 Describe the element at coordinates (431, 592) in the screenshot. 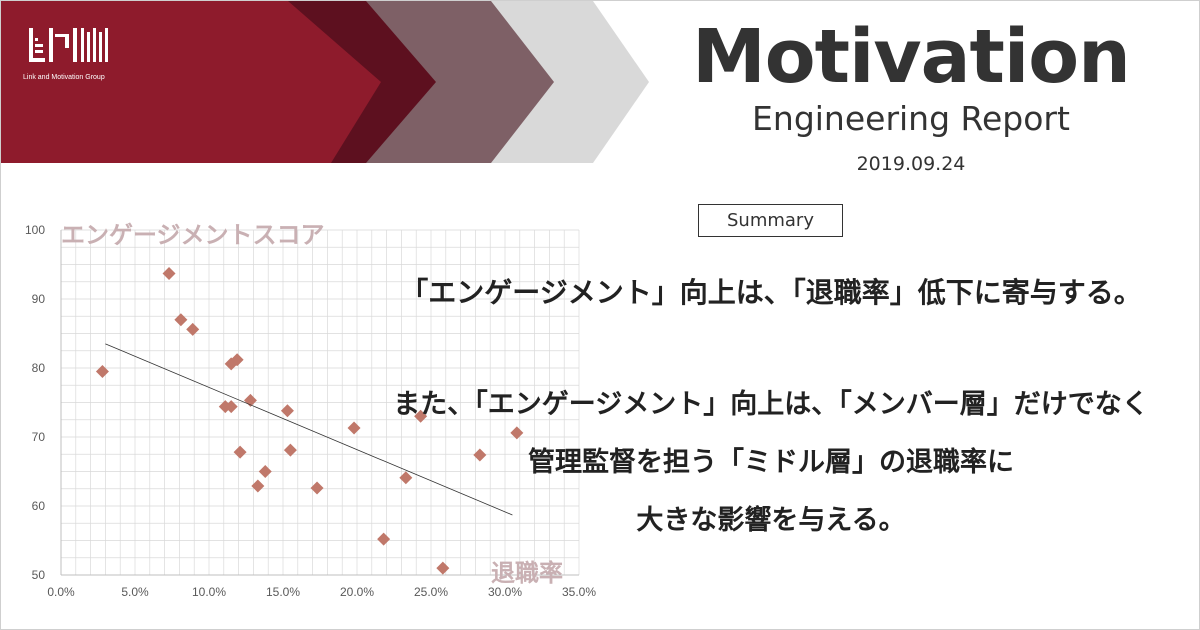

I see `x-tick-label: 25.0%` at that location.